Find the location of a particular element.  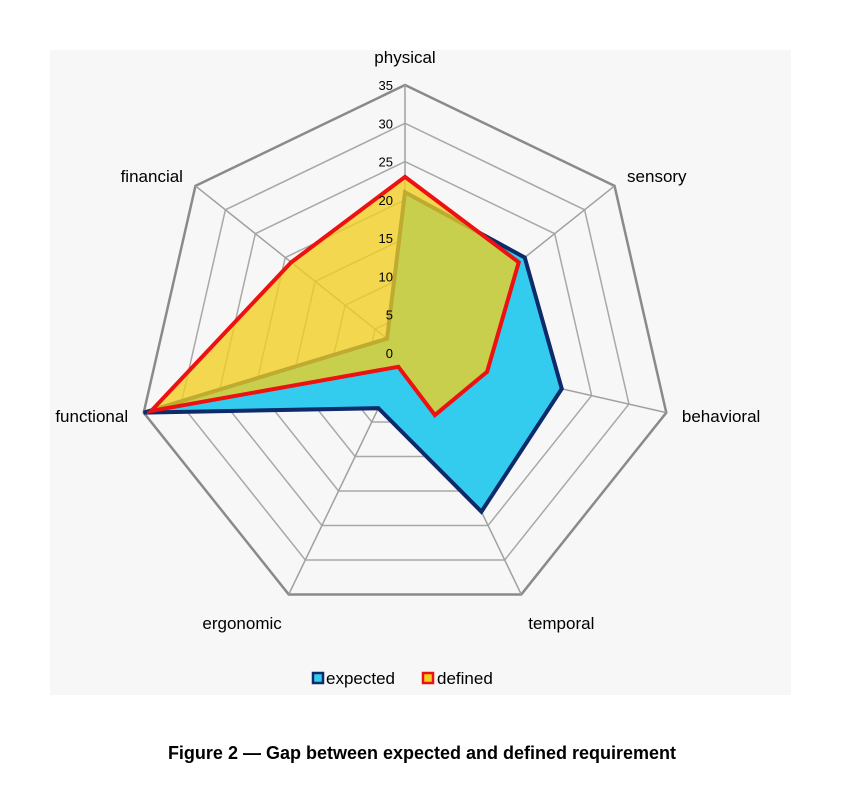

radial-tick-label: 15 is located at coordinates (386, 238).